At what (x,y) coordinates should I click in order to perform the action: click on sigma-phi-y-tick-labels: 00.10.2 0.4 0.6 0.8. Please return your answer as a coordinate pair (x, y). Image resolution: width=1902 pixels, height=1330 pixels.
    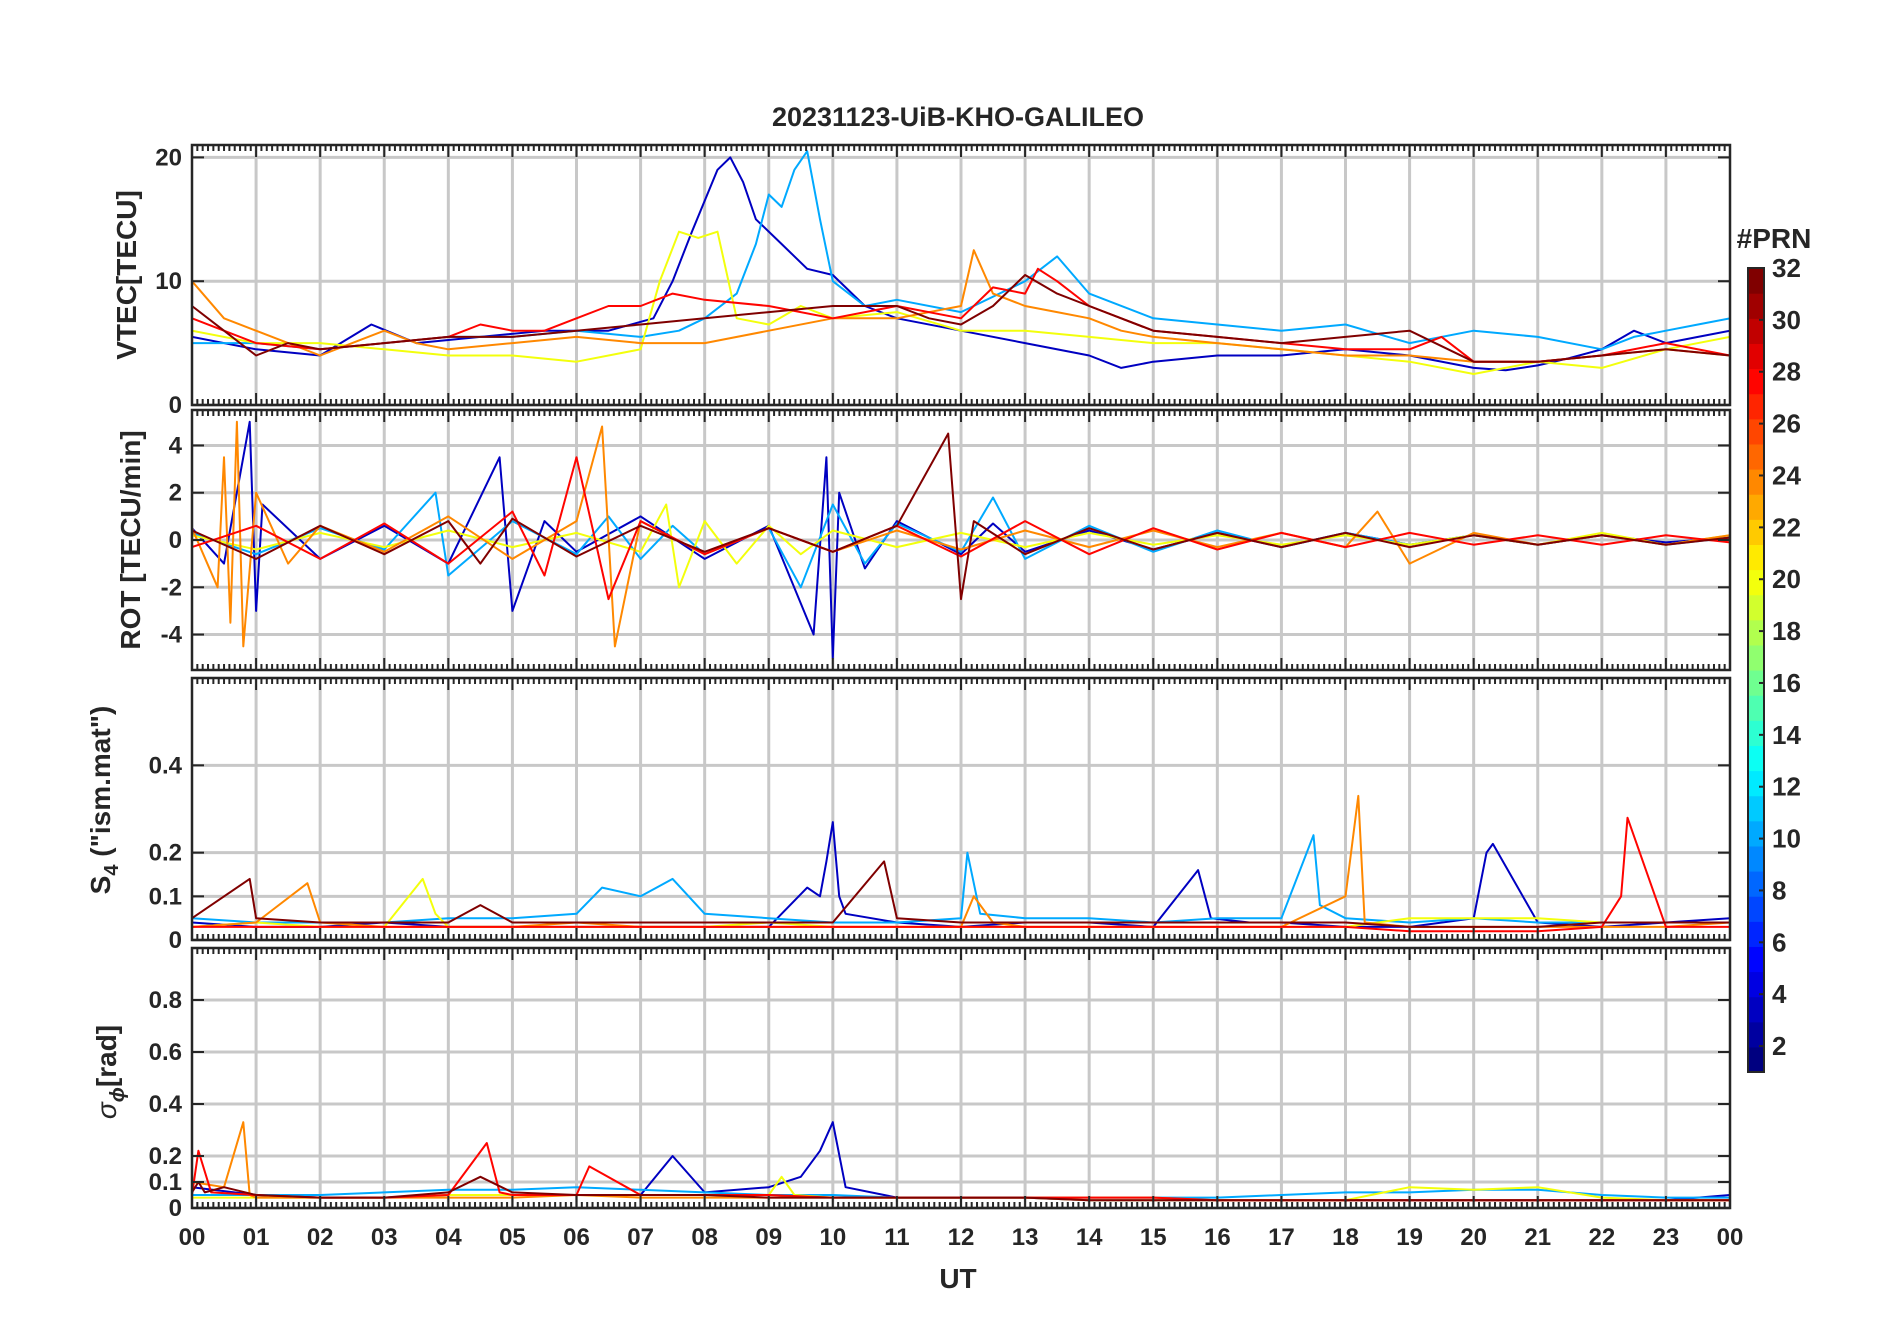
    Looking at the image, I should click on (166, 1104).